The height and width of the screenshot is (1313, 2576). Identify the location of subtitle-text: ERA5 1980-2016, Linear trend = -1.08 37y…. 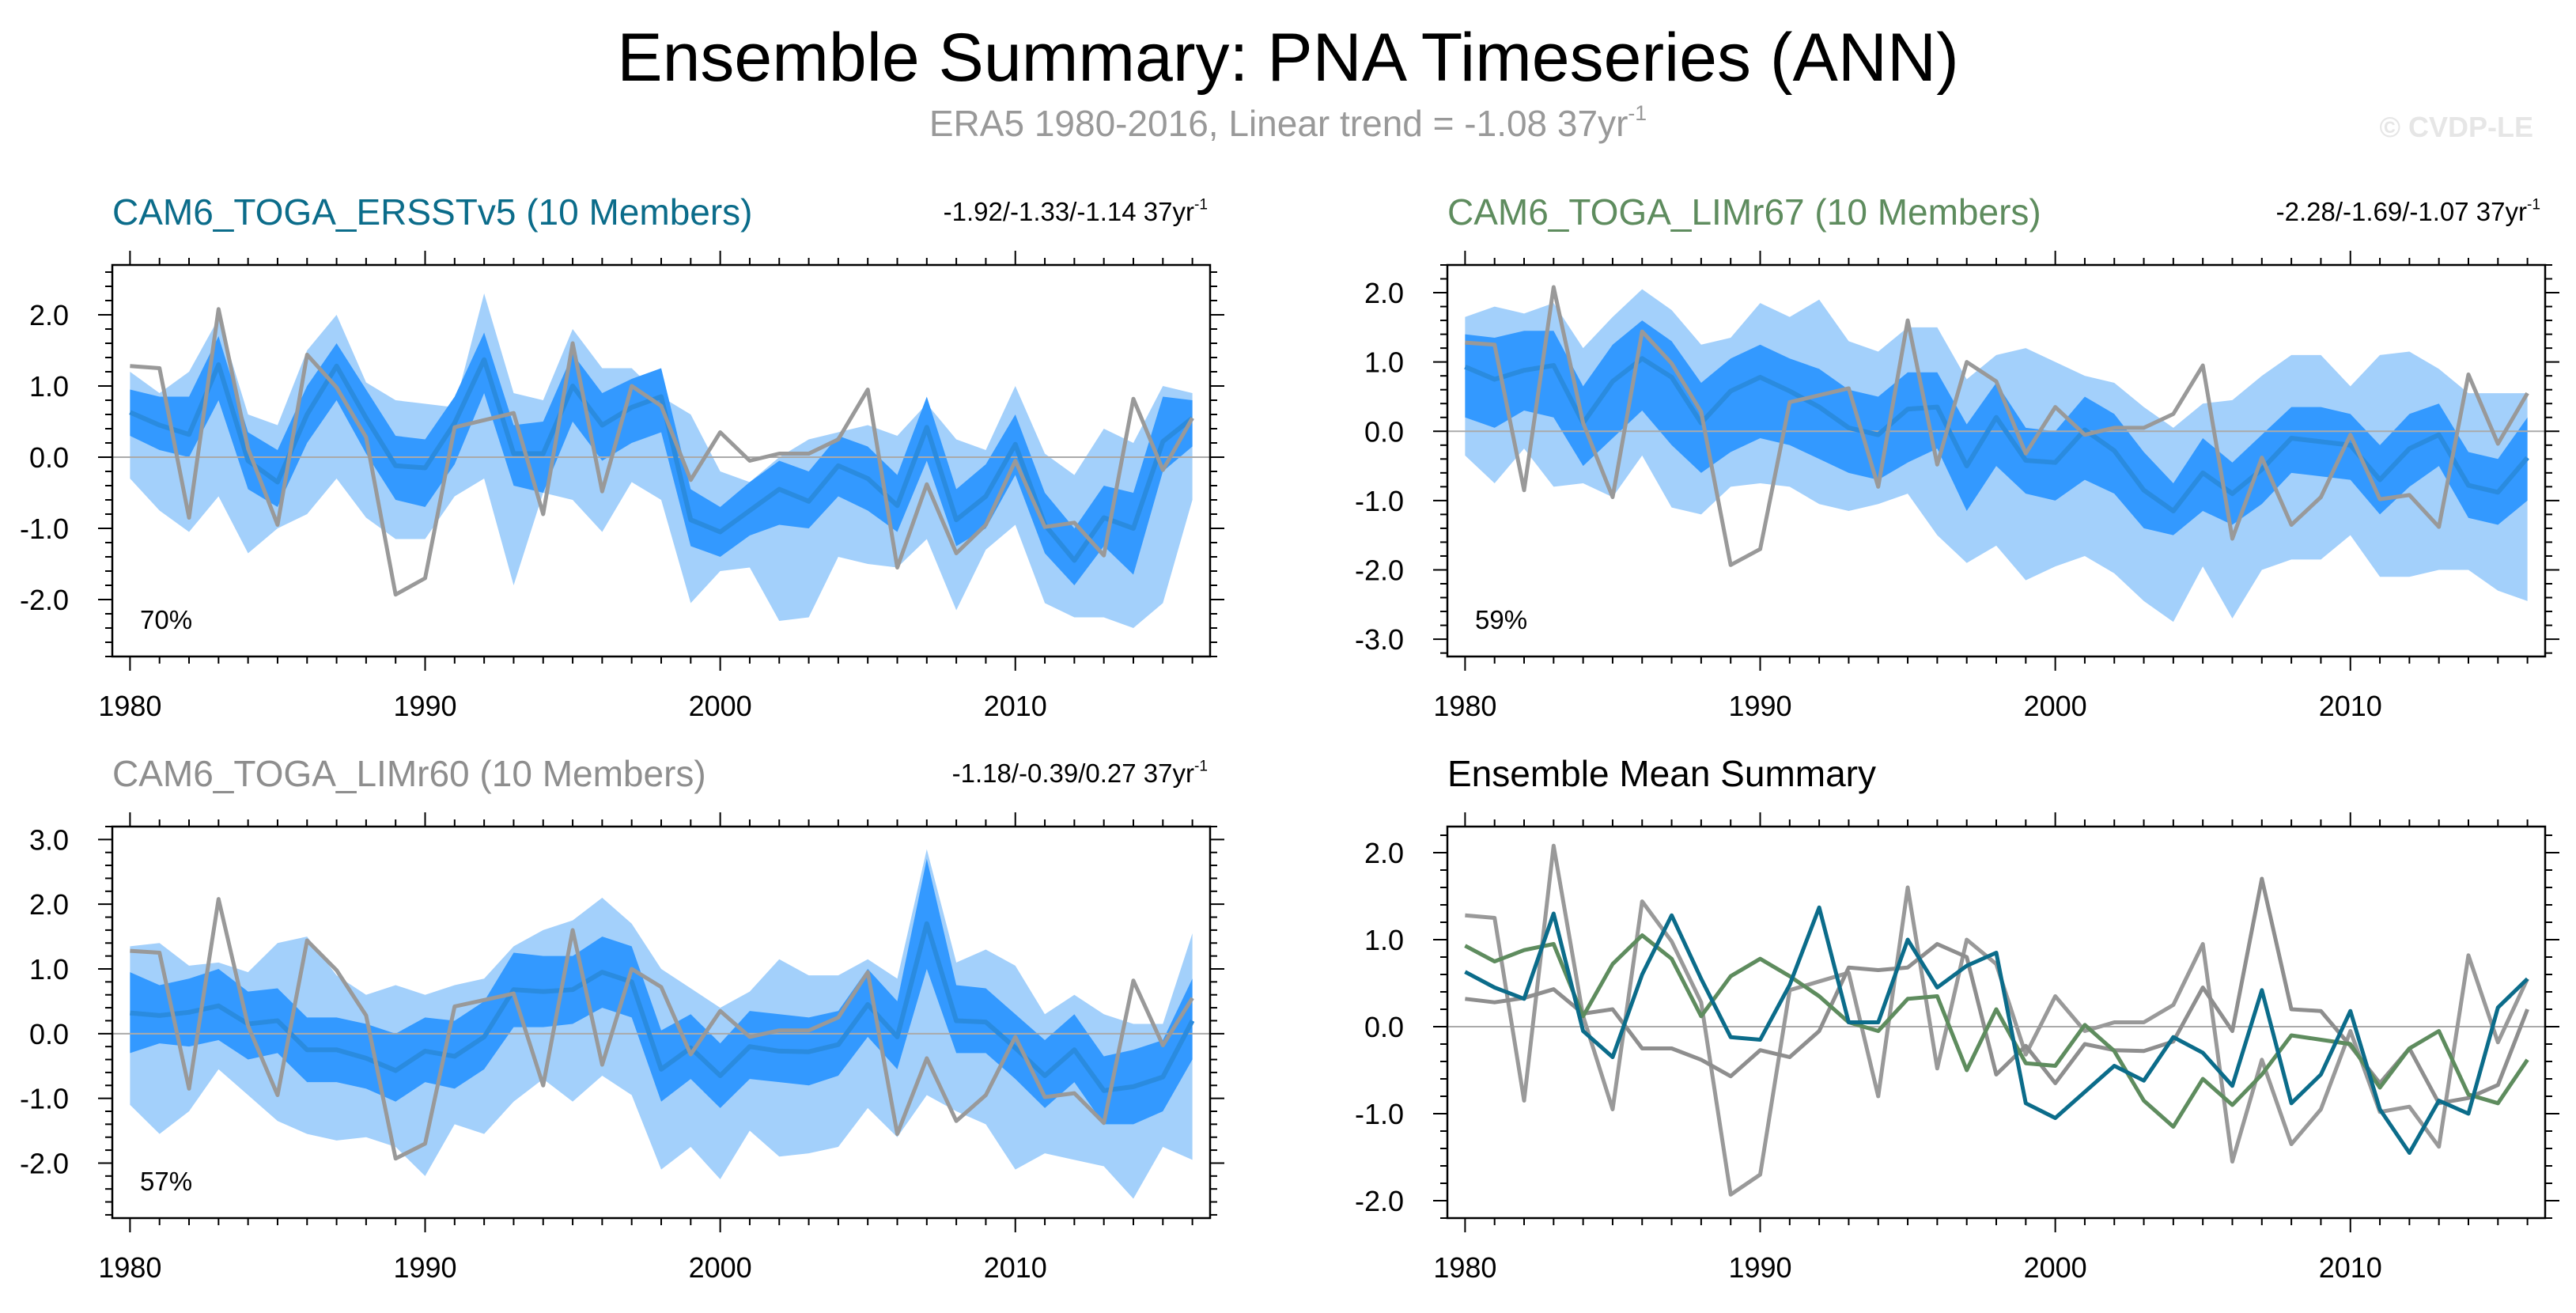
(1279, 123).